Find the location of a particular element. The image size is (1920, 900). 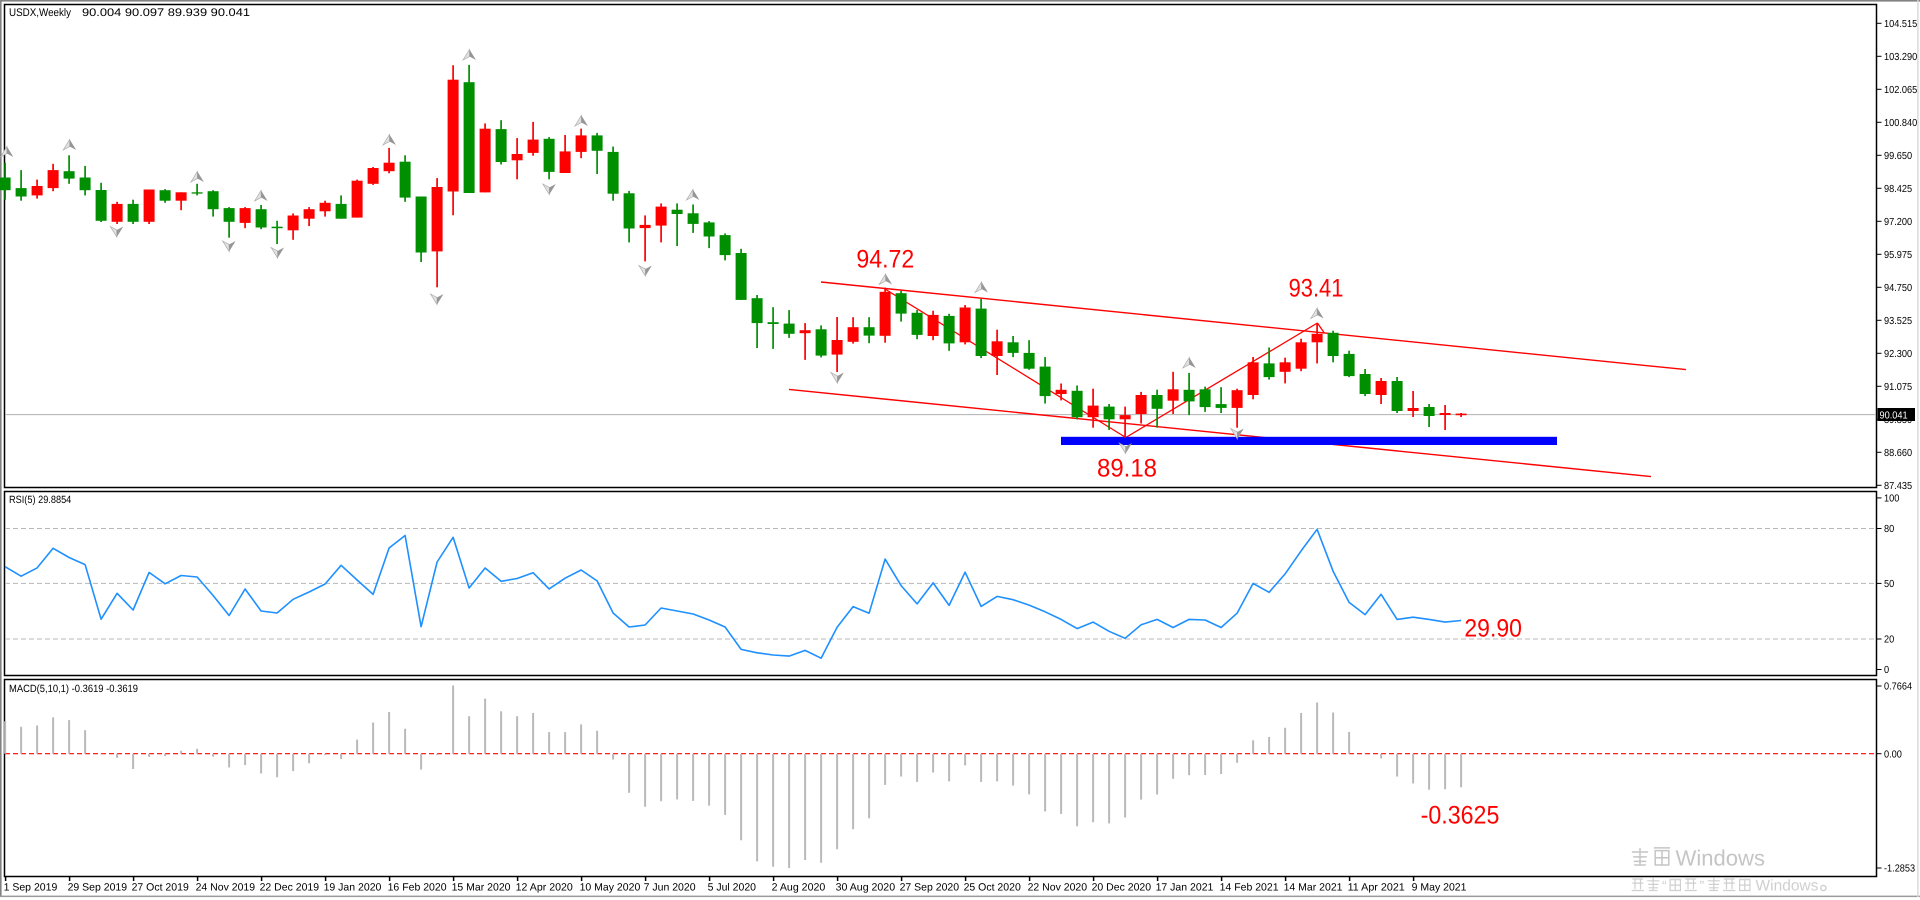

svg-text: RSI(5) 29.8854 is located at coordinates (40, 500).